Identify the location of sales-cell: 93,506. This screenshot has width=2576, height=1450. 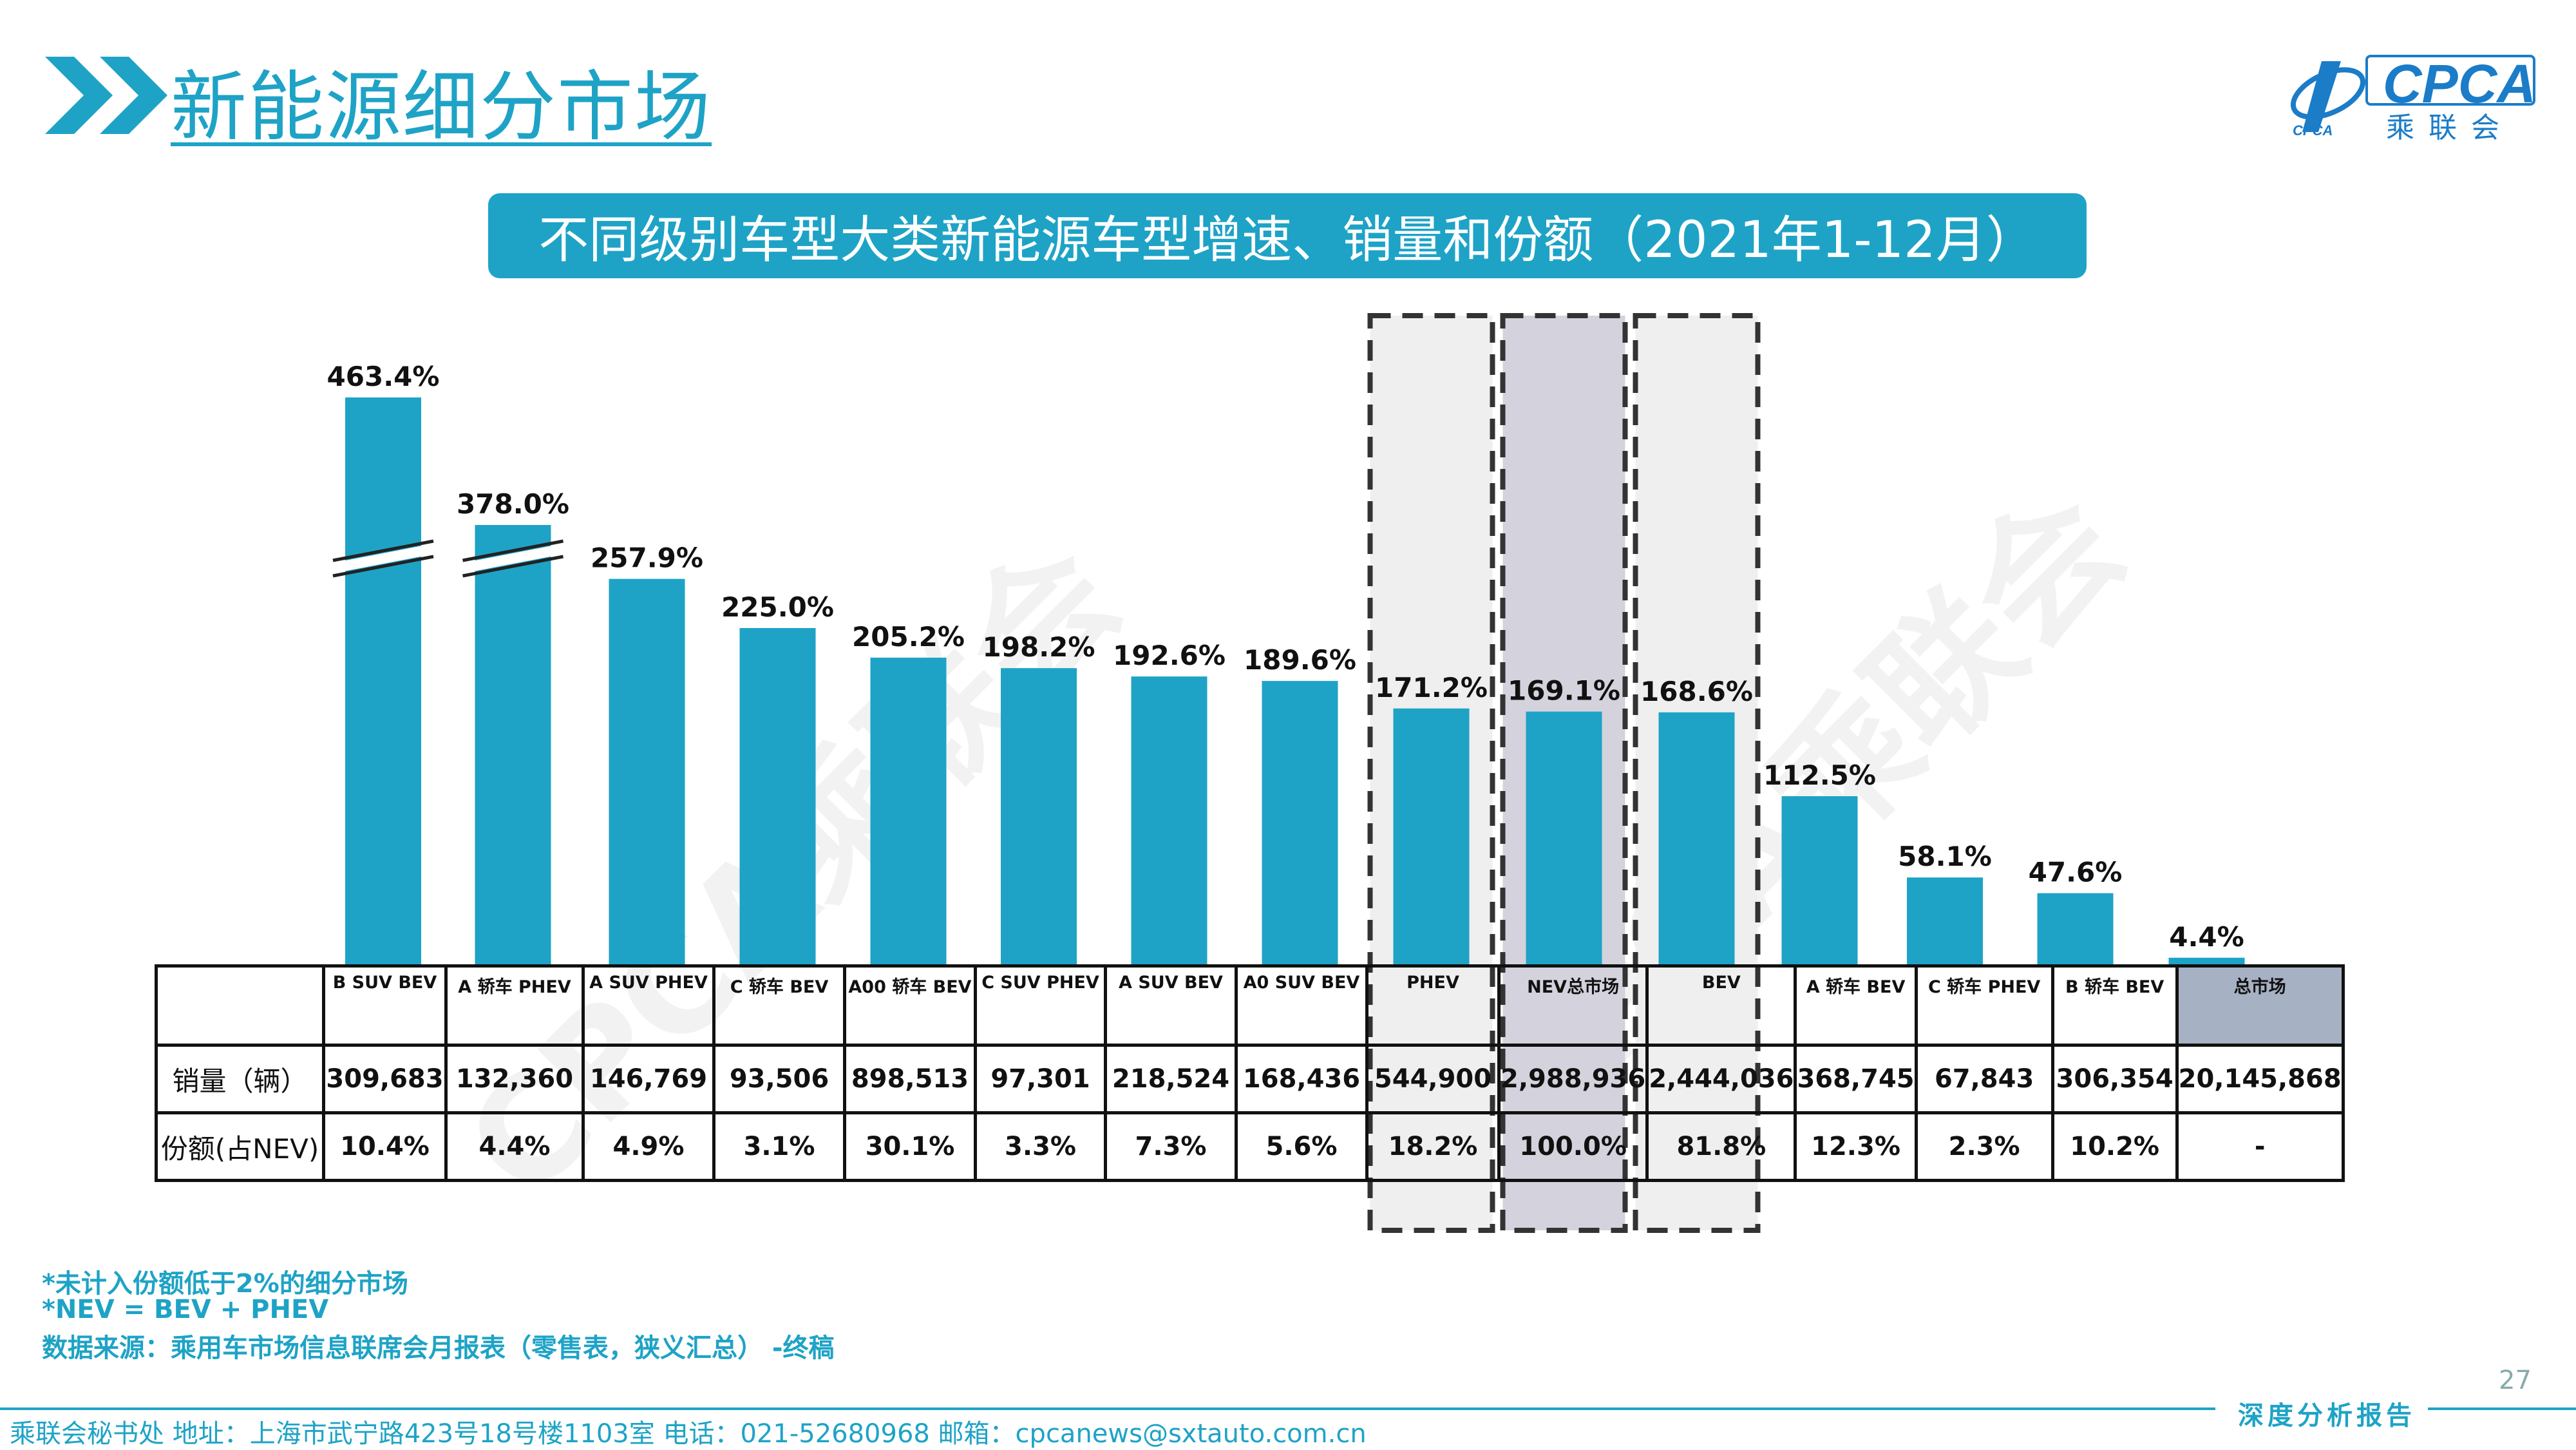
(779, 1079).